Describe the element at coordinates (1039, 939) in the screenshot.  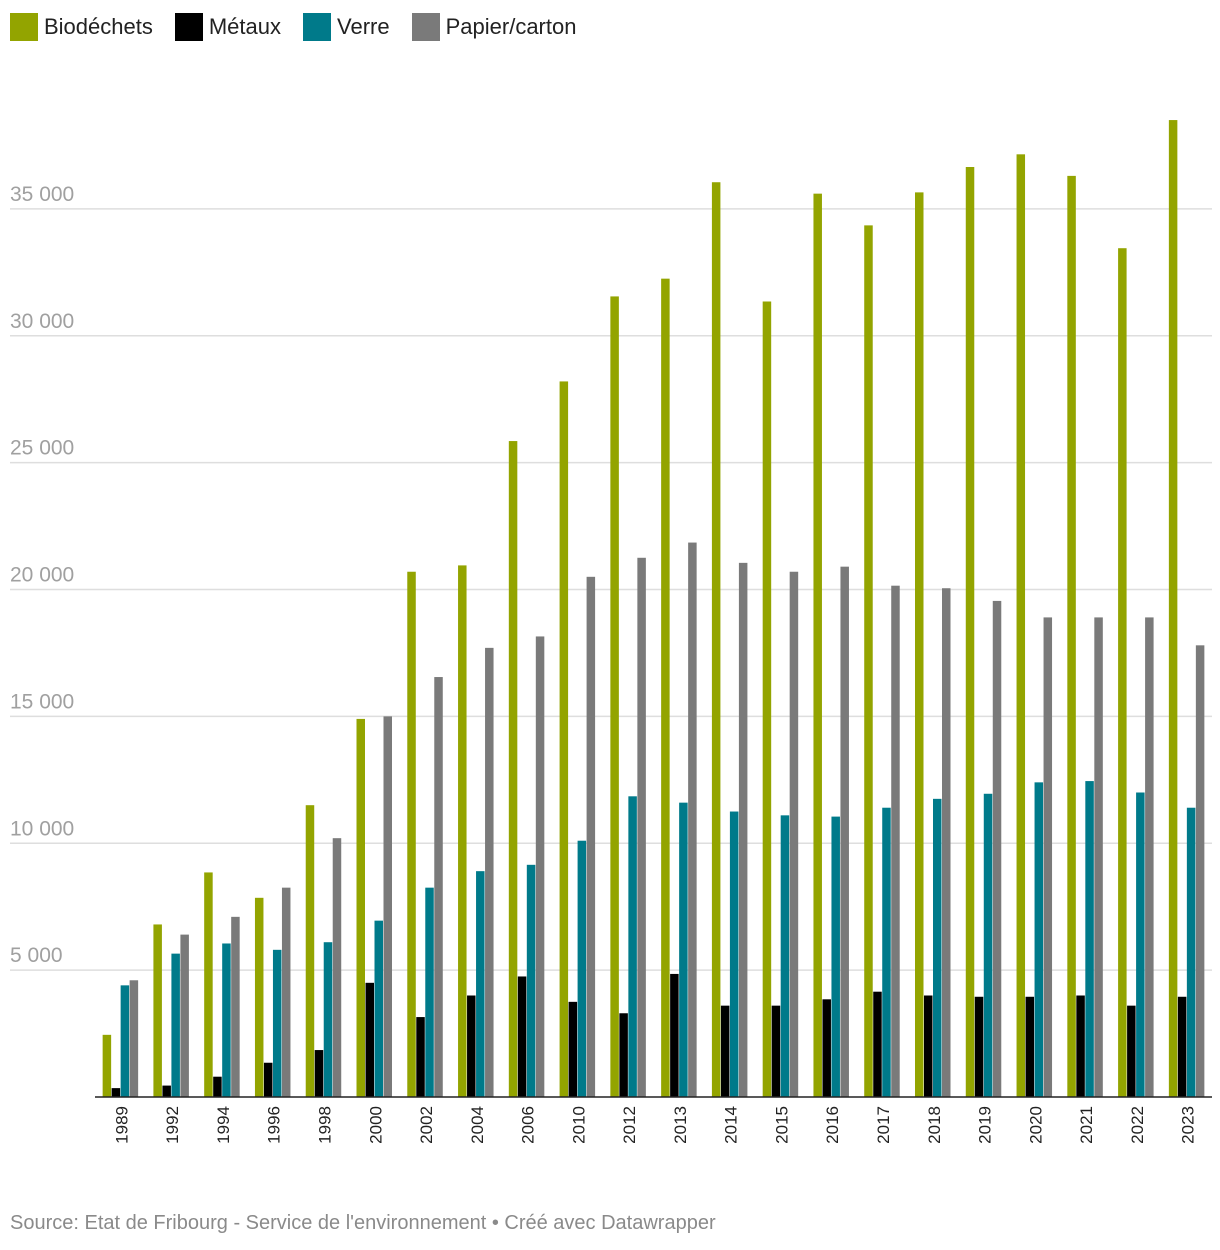
I see `bar-verre-2020` at that location.